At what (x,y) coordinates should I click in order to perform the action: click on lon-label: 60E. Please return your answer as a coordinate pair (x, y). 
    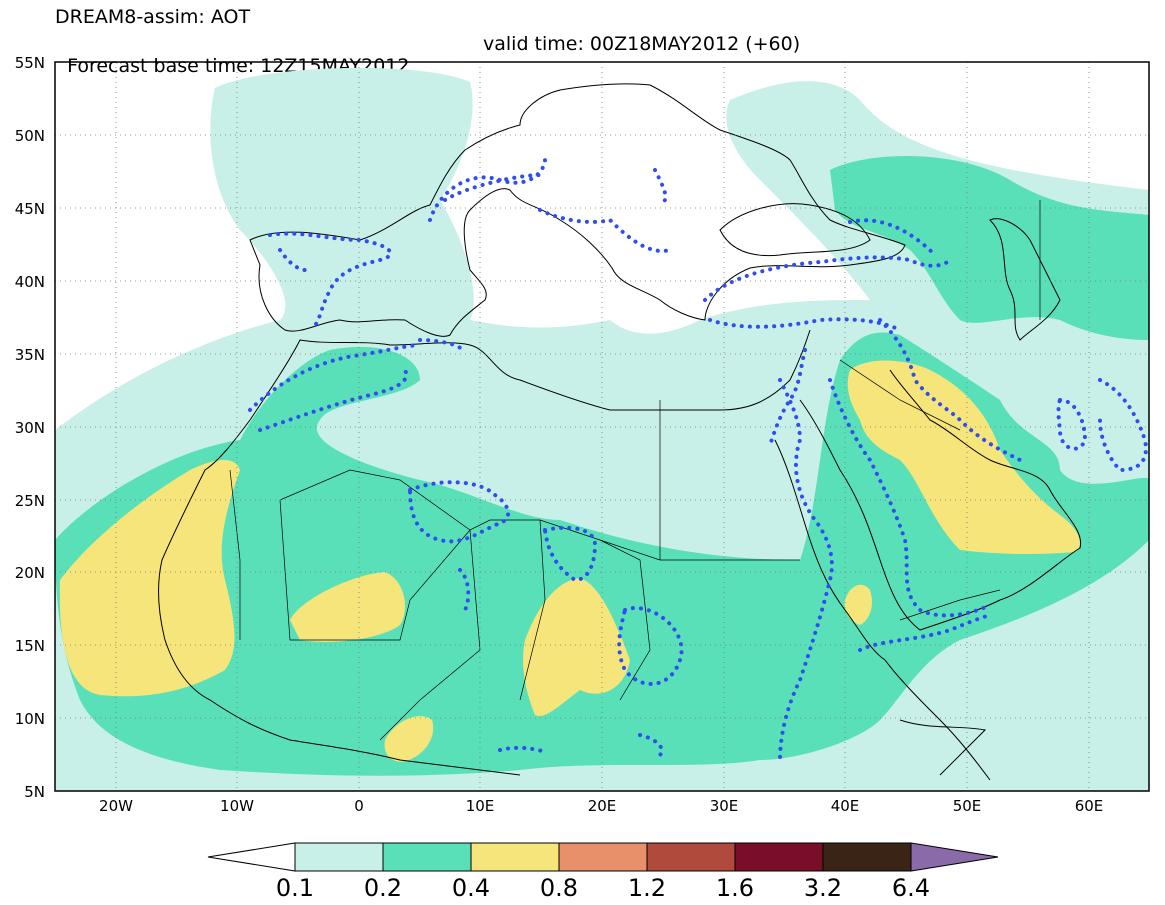
    Looking at the image, I should click on (1089, 806).